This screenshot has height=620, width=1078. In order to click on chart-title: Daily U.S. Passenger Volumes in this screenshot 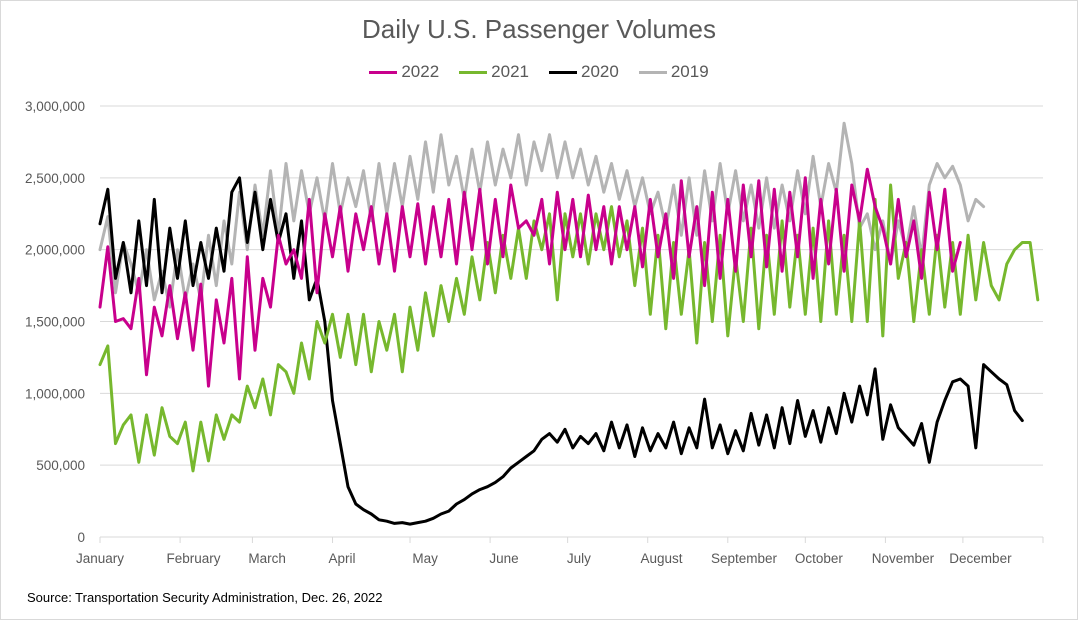, I will do `click(539, 29)`.